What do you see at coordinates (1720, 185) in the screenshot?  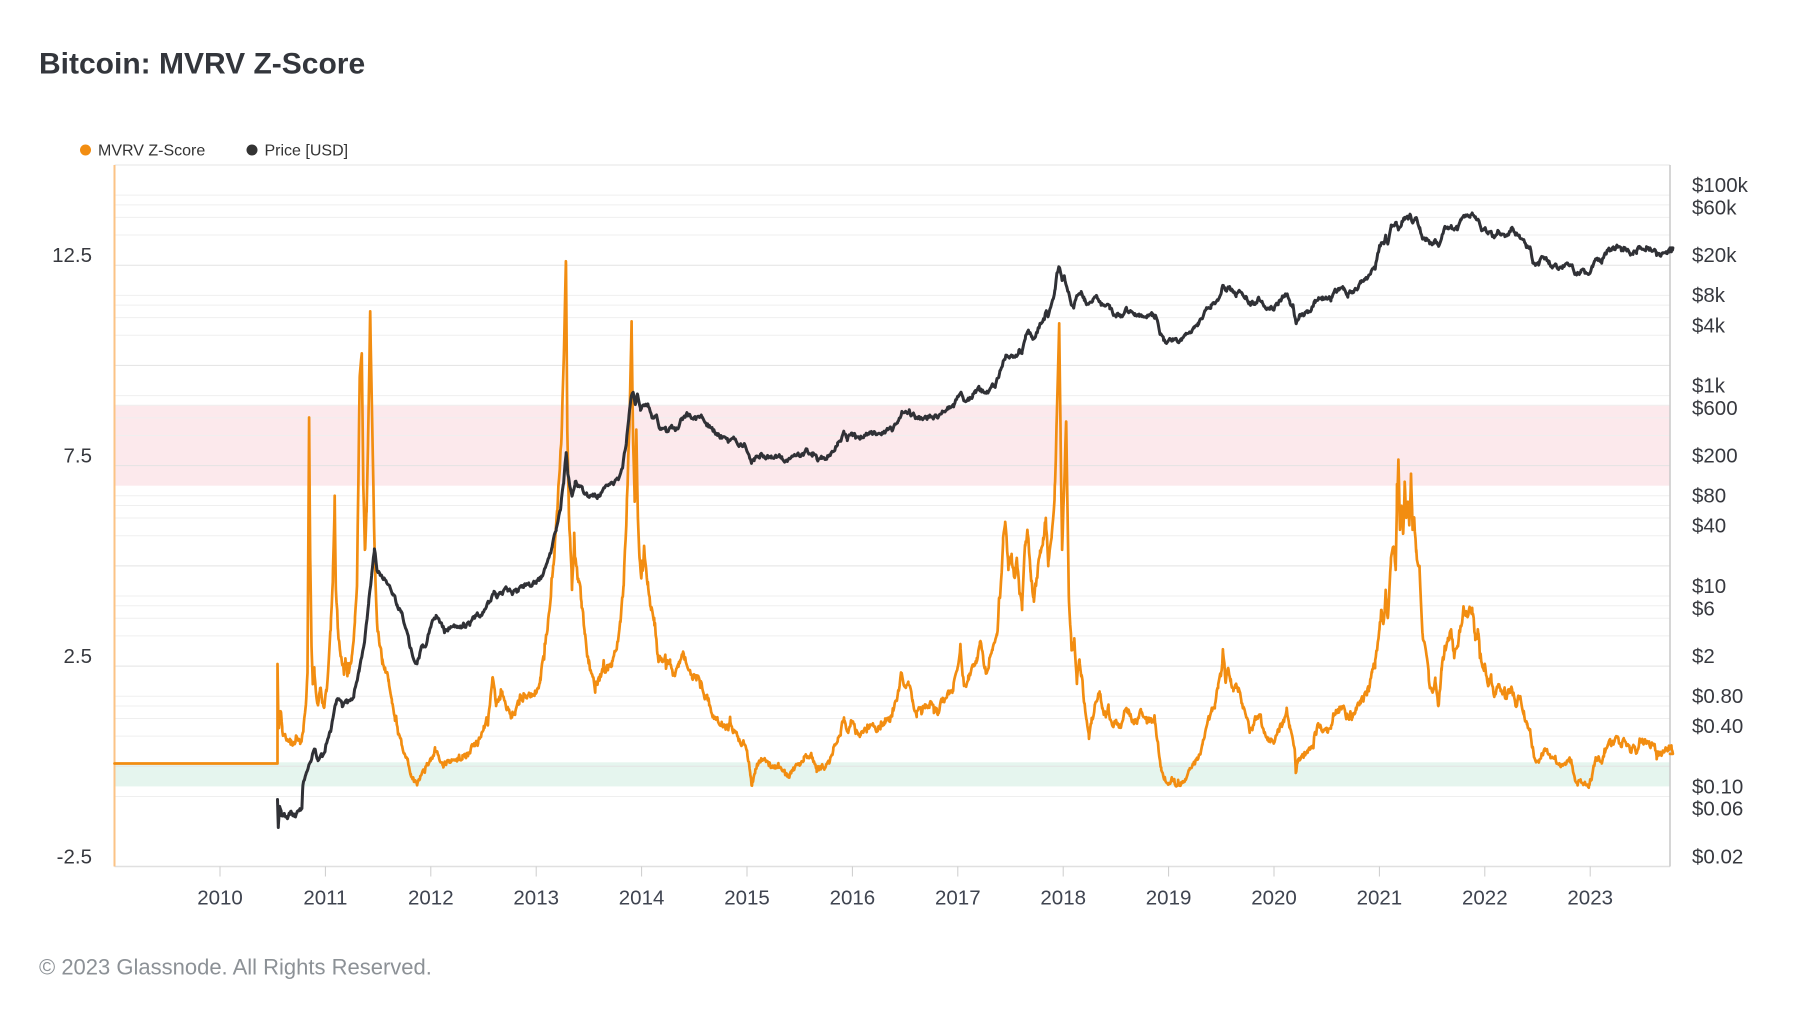 I see `svg-text: $100k` at bounding box center [1720, 185].